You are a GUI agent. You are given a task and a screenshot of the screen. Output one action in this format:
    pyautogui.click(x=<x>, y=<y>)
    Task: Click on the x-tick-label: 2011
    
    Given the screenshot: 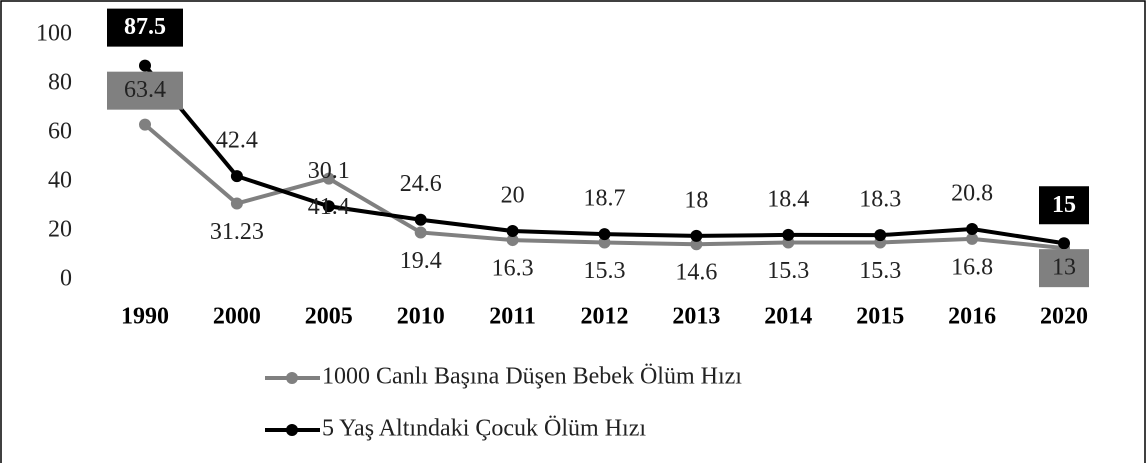 What is the action you would take?
    pyautogui.click(x=512, y=317)
    